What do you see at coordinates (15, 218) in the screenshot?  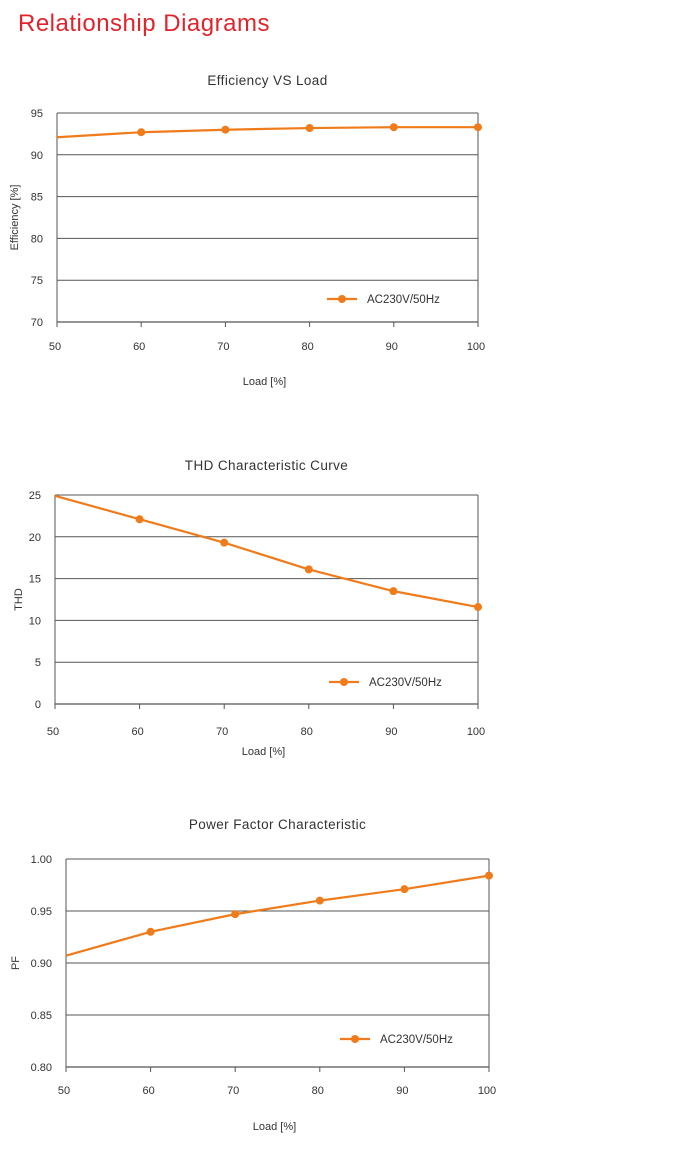 I see `y-axis-label: Efficiency [%]` at bounding box center [15, 218].